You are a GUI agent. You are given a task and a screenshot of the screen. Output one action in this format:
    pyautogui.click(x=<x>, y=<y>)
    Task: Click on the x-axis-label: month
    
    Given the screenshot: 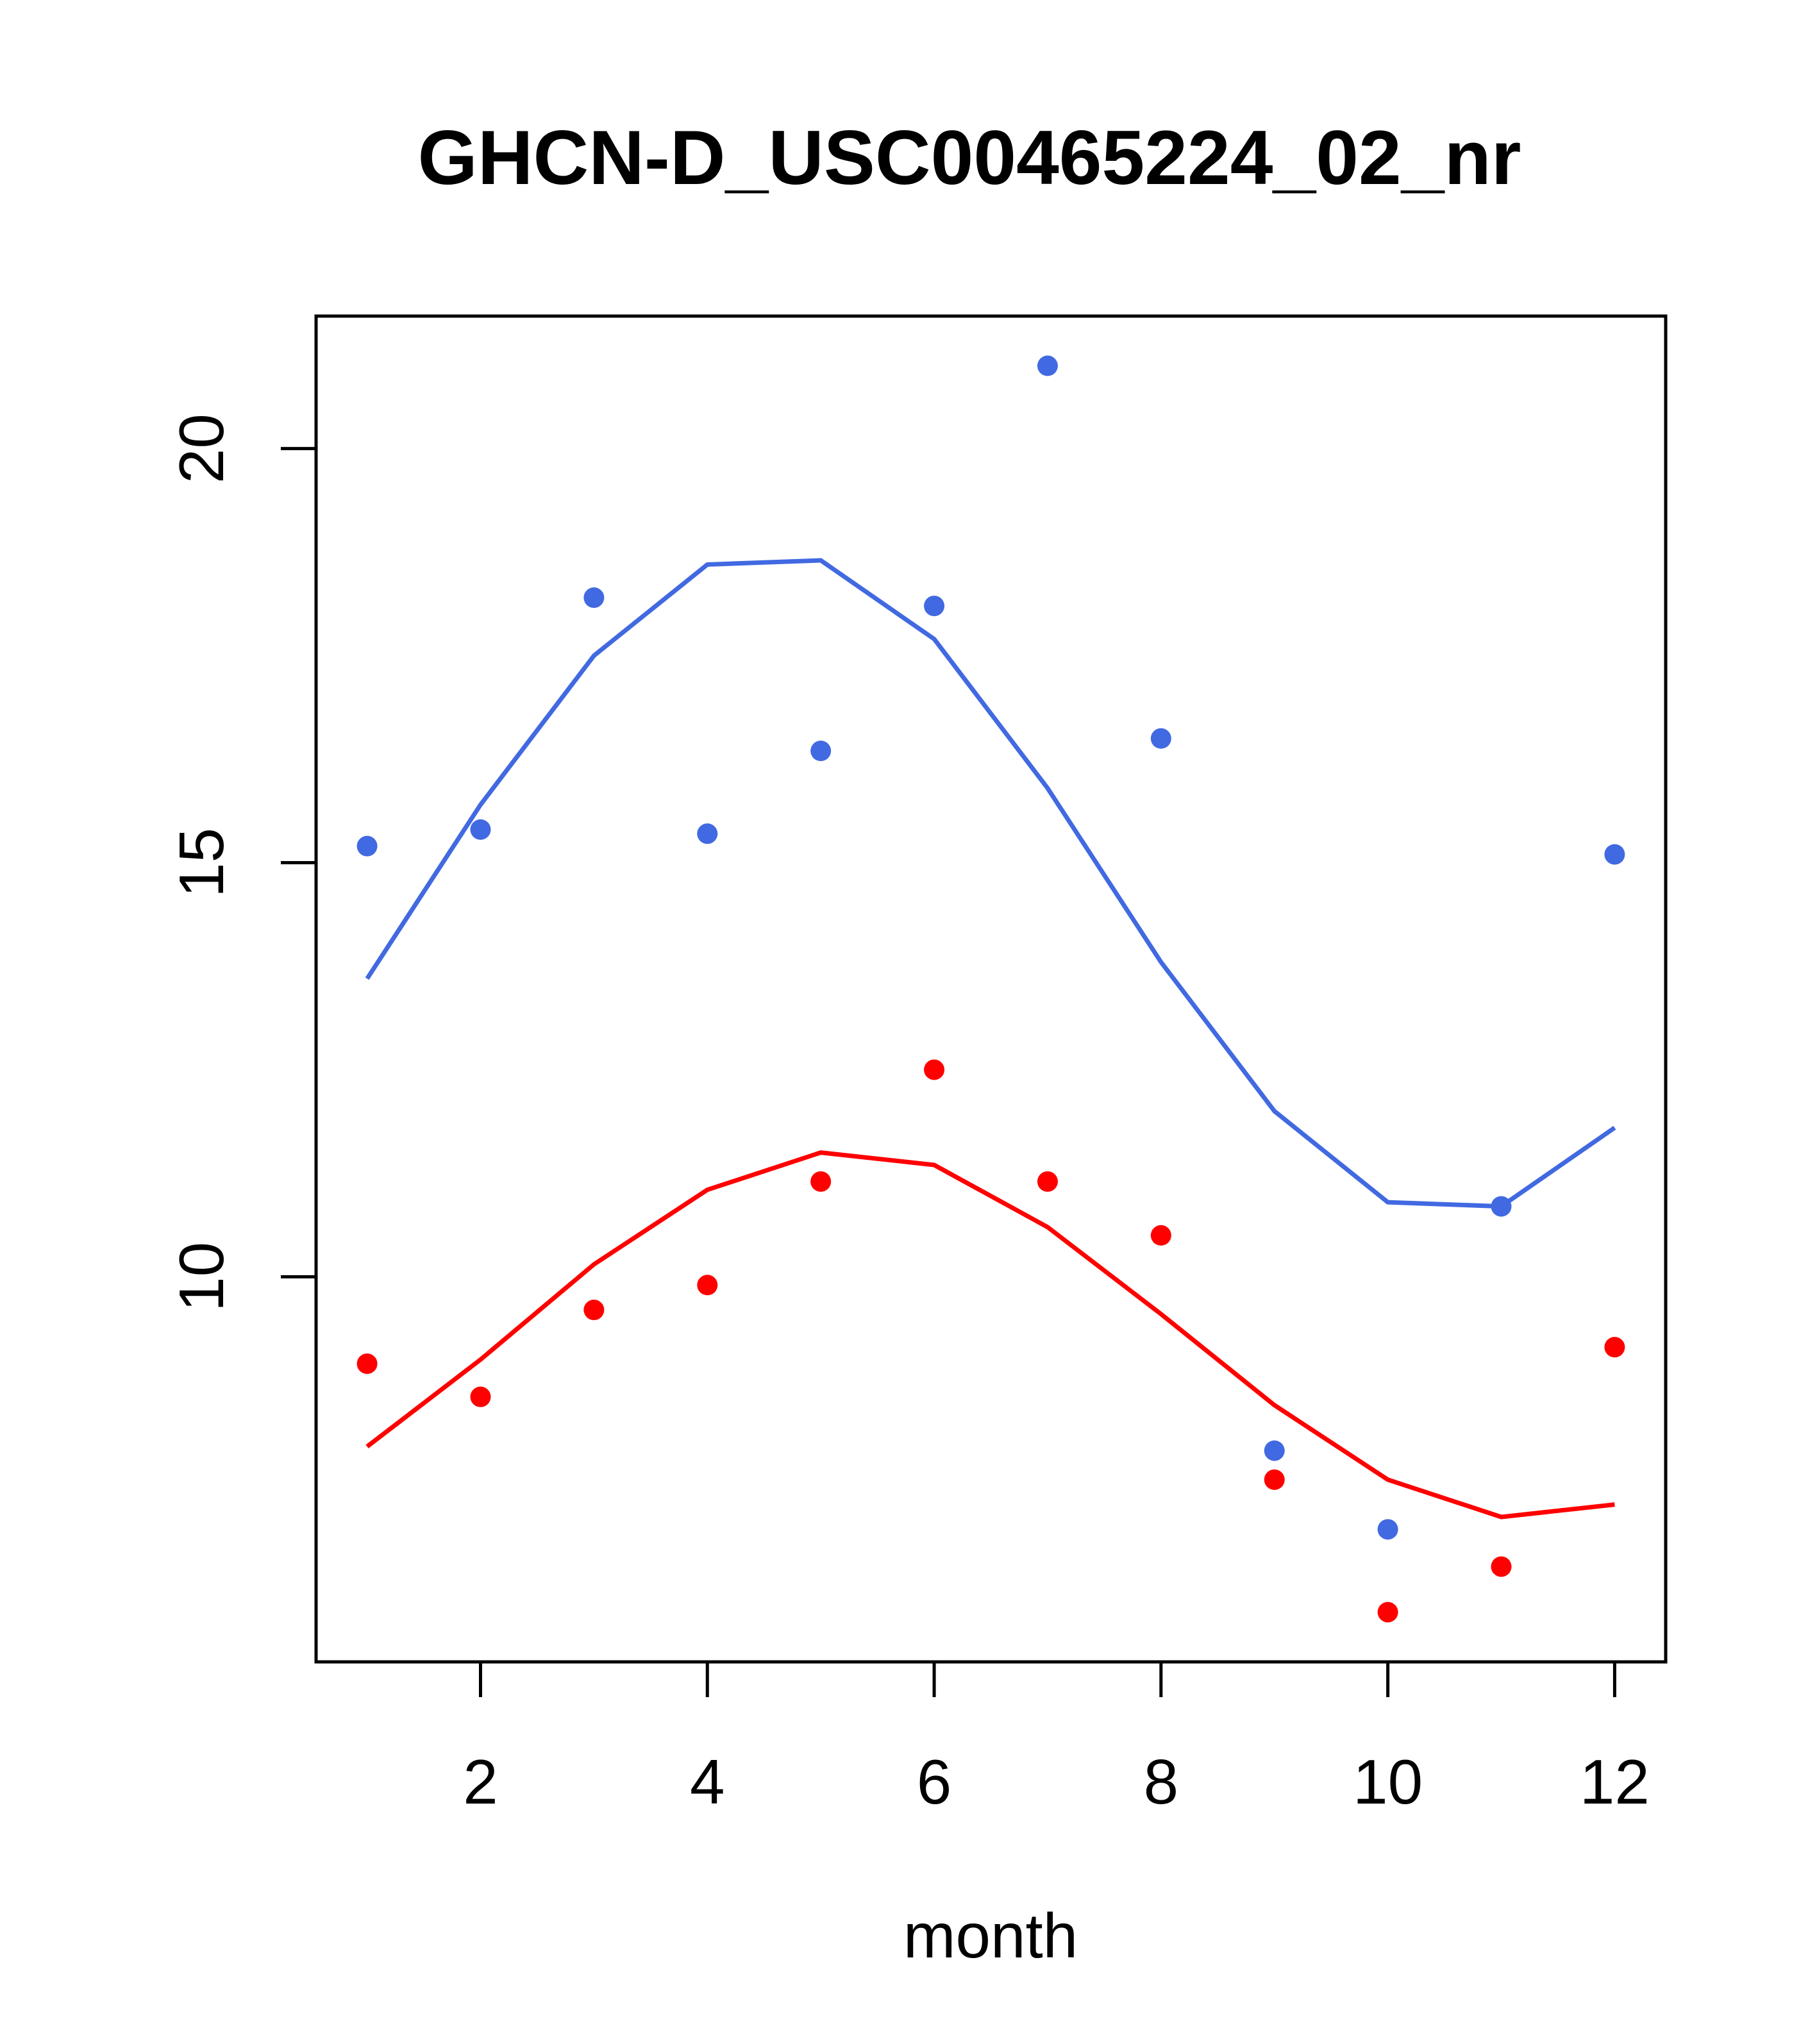 What is the action you would take?
    pyautogui.click(x=991, y=1935)
    